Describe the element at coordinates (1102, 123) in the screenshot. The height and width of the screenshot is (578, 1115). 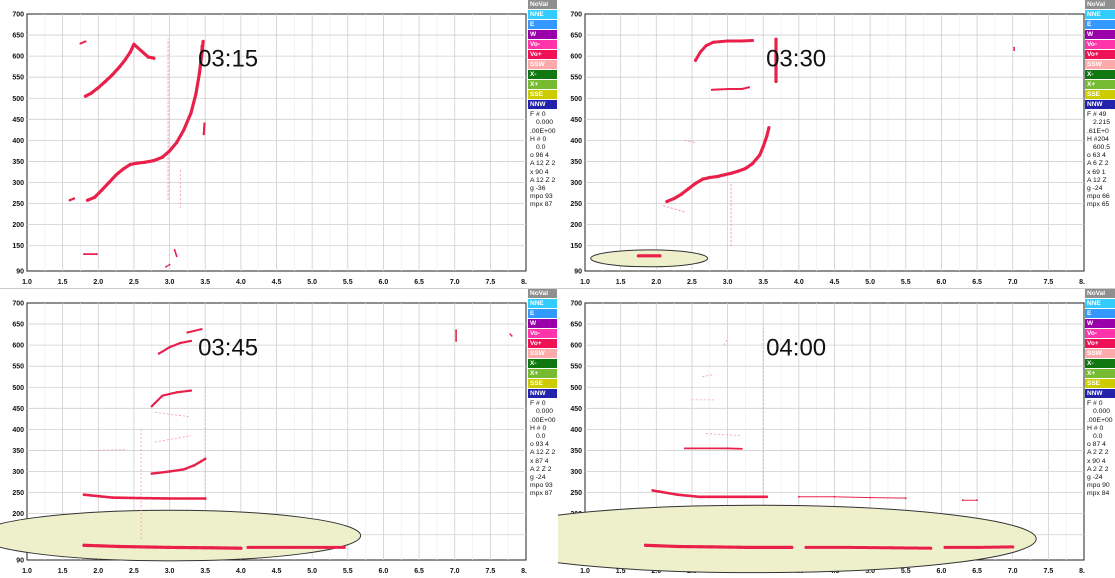
I see `stat-line: 2.215` at that location.